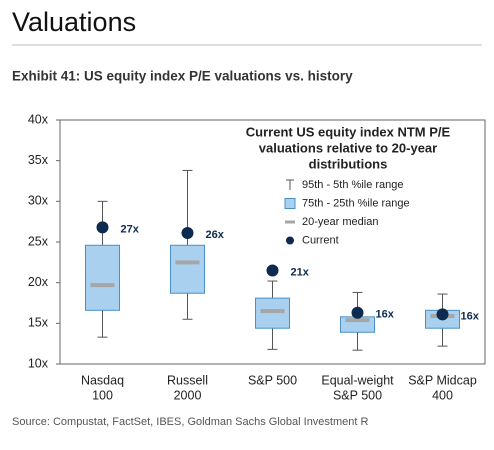  Describe the element at coordinates (102, 380) in the screenshot. I see `x-tick-label: Nasdaq` at that location.